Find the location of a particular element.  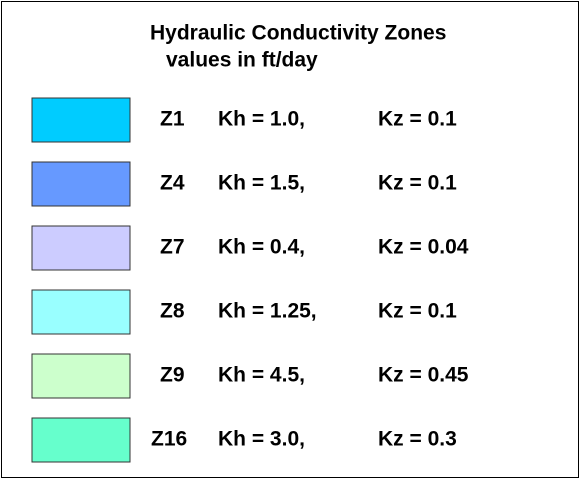

zone-name: Z16 is located at coordinates (169, 439).